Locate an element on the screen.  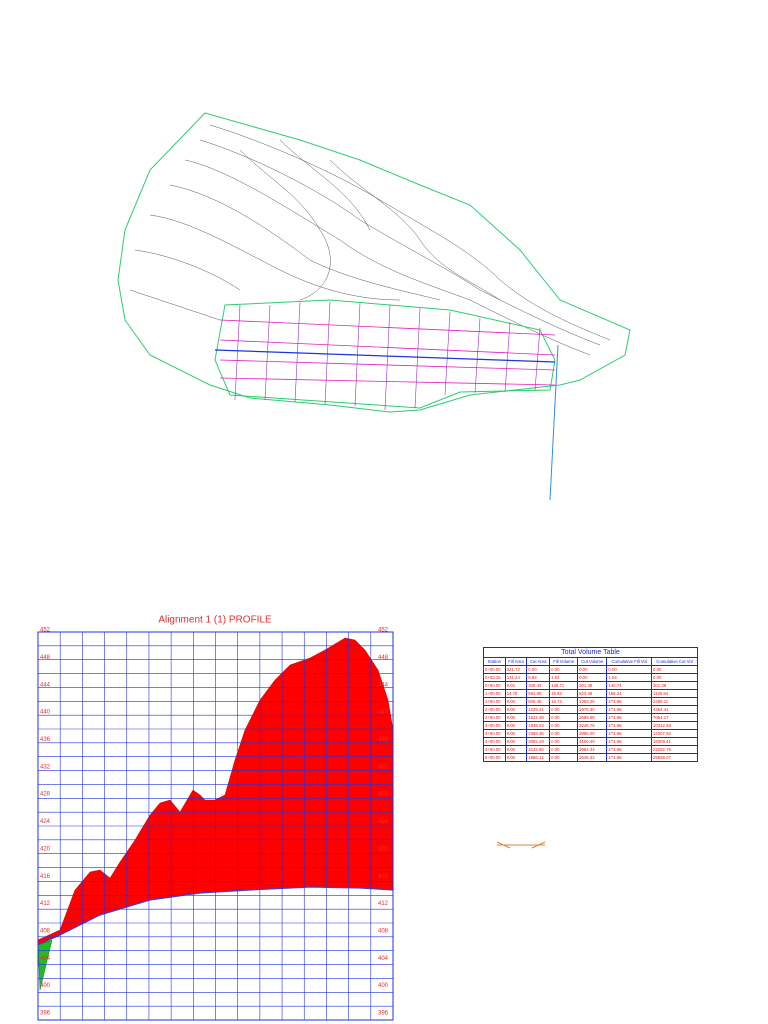
elevation-label-left: 436 is located at coordinates (45, 740).